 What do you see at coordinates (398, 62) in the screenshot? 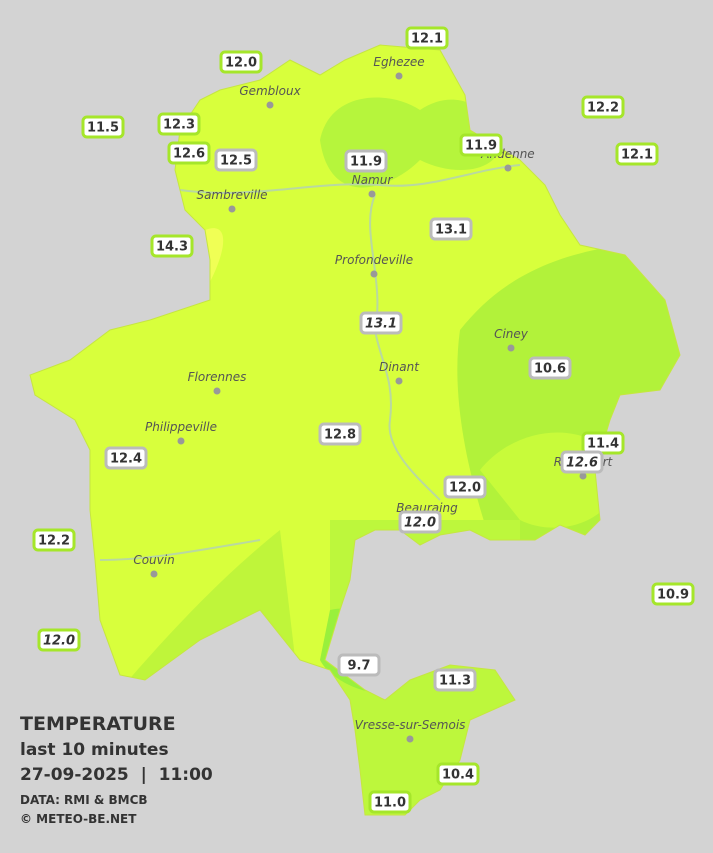
I see `city-name: Eghezee` at bounding box center [398, 62].